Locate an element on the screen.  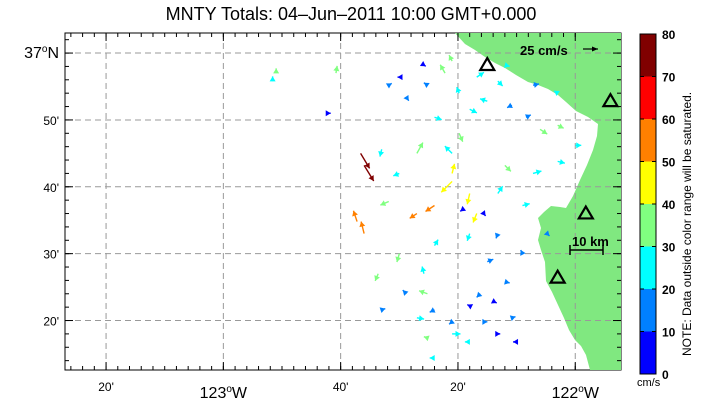
colorbar-tick-label: 60 is located at coordinates (669, 120).